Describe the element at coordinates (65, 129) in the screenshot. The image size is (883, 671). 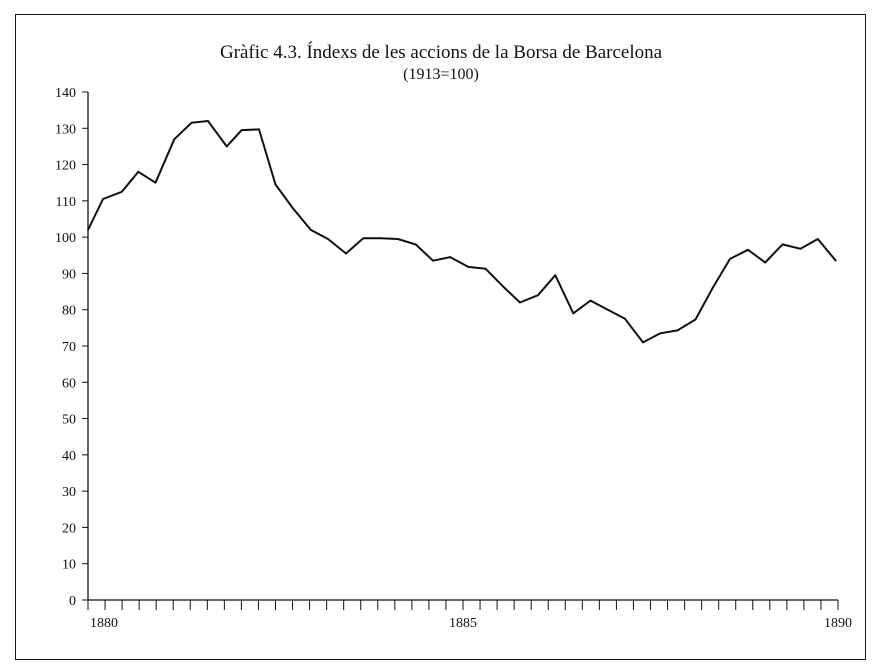
I see `y-tick-label: 130` at that location.